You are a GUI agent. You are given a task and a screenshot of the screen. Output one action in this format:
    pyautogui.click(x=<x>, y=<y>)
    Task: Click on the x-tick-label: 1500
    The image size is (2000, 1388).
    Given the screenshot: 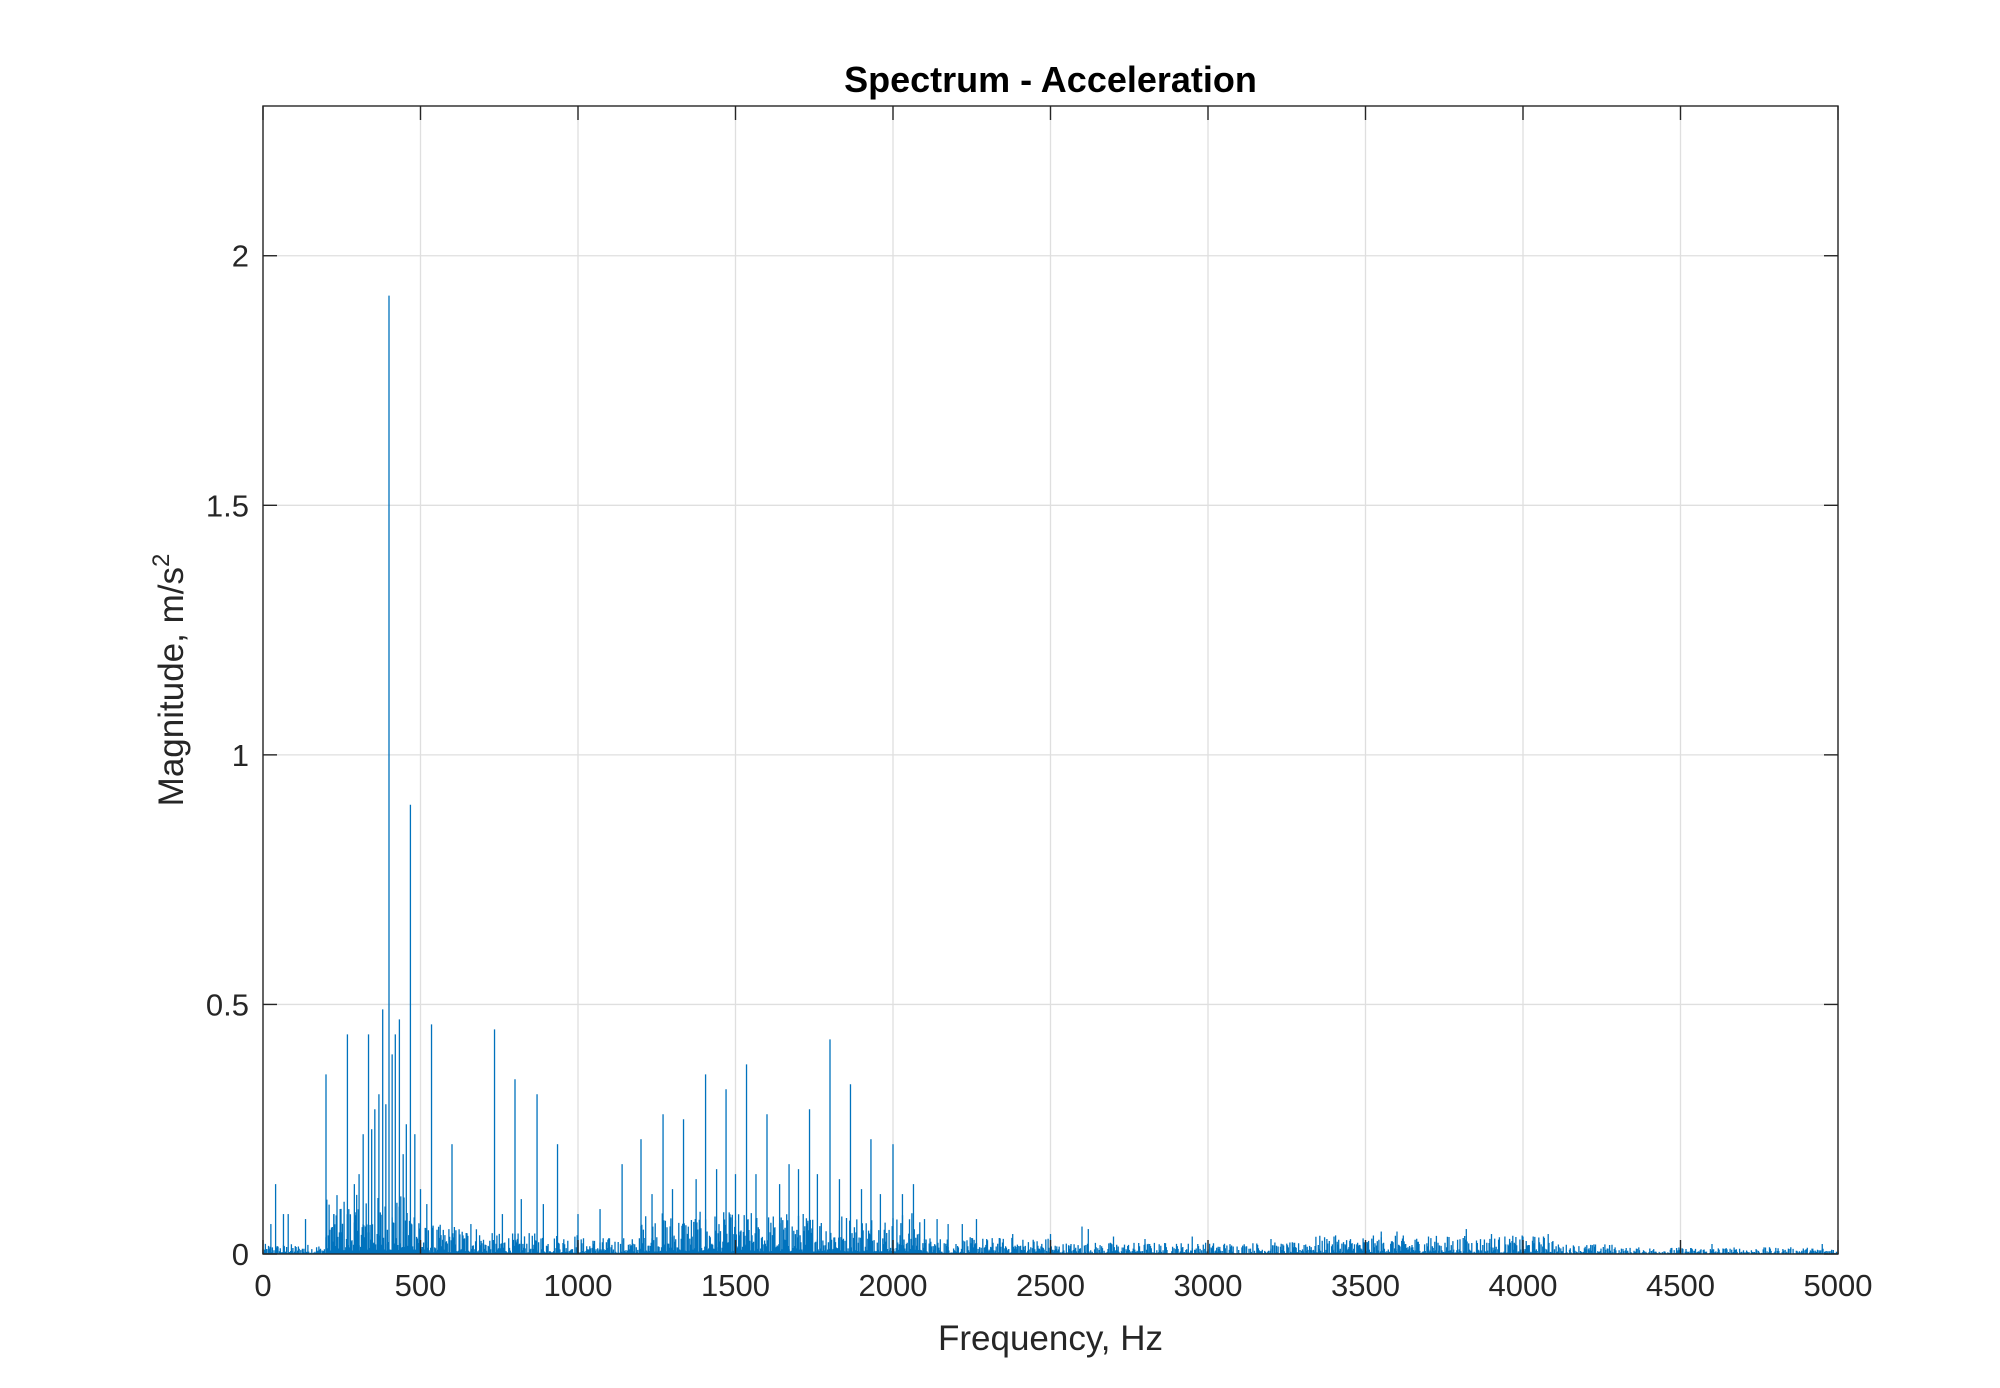 What is the action you would take?
    pyautogui.click(x=735, y=1285)
    